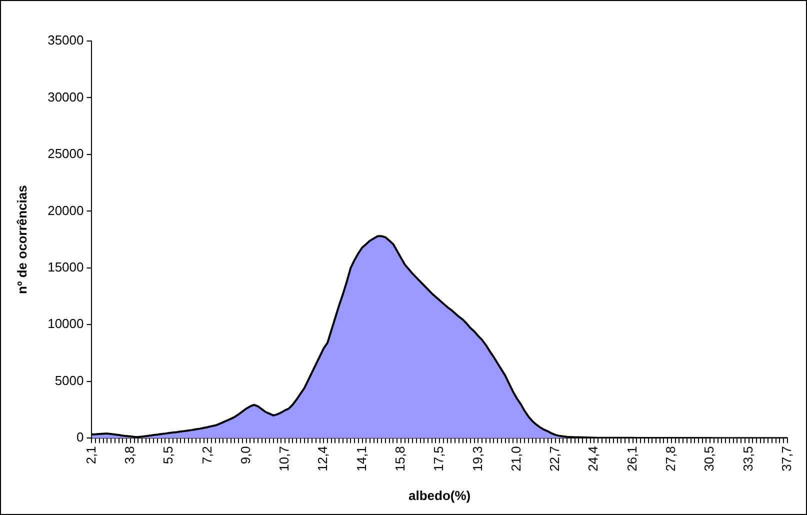  Describe the element at coordinates (66, 154) in the screenshot. I see `y-tick-label: 25000` at that location.